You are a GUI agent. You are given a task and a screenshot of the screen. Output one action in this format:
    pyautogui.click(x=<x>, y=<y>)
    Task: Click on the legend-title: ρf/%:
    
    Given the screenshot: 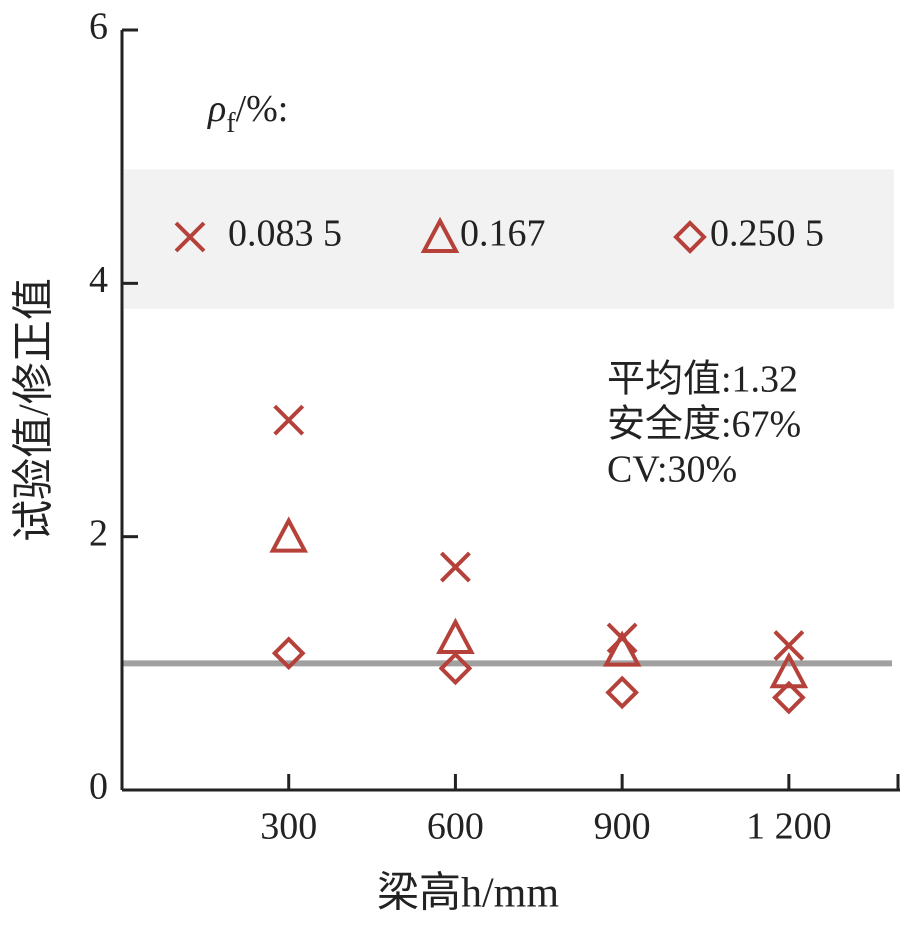 What is the action you would take?
    pyautogui.click(x=247, y=114)
    